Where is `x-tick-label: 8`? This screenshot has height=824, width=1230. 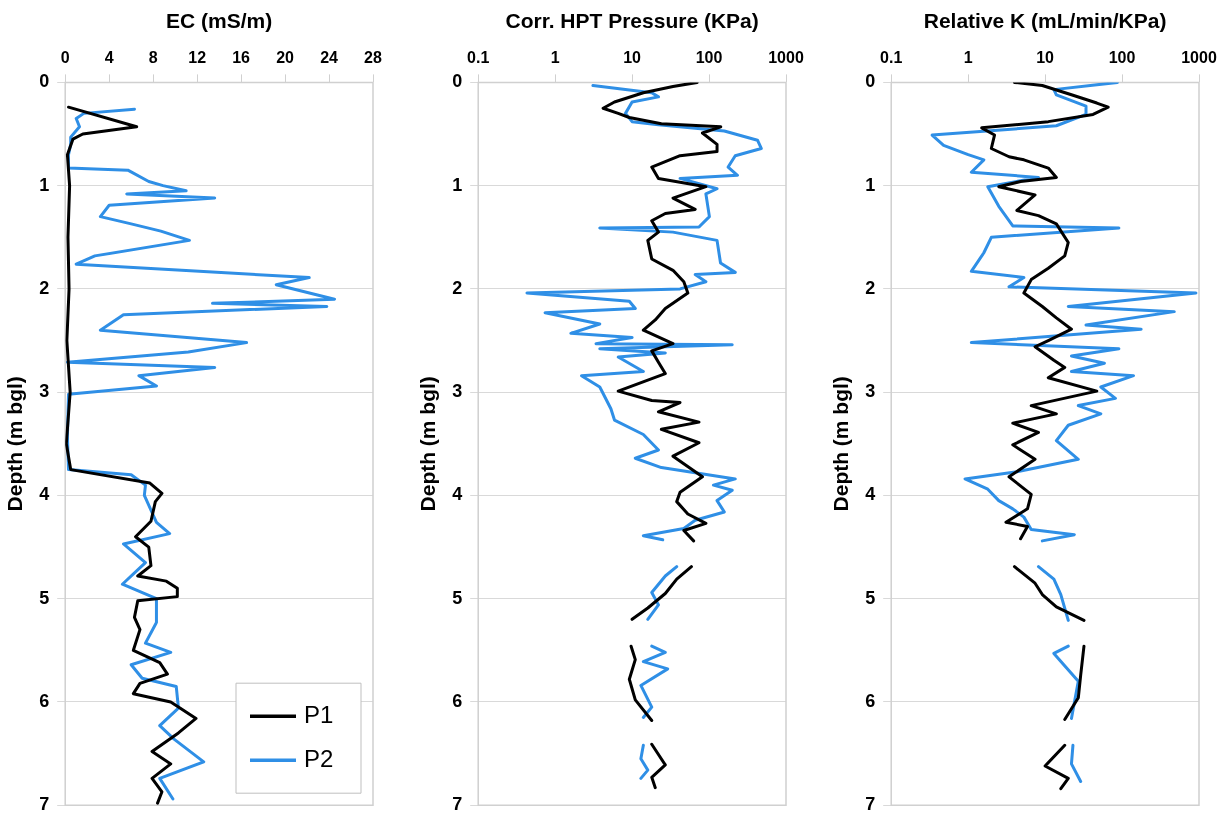
x-tick-label: 8 is located at coordinates (153, 58).